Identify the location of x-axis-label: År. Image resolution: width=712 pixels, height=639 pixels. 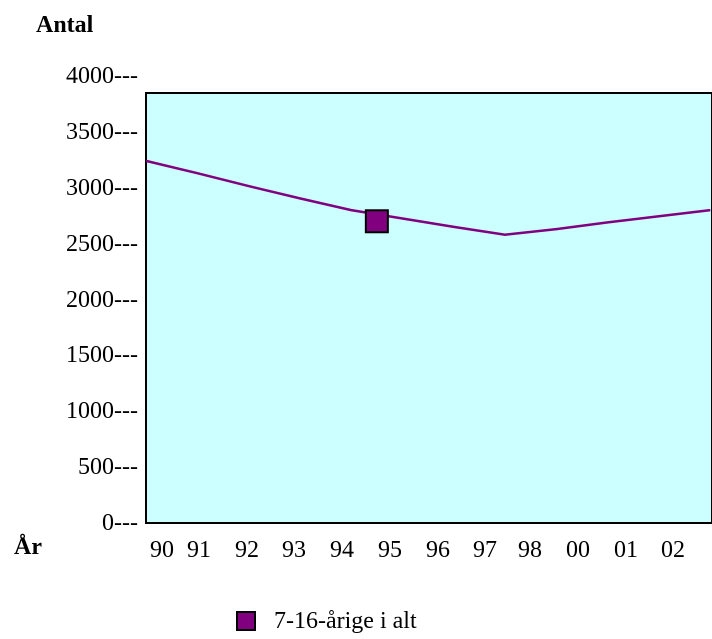
(28, 547).